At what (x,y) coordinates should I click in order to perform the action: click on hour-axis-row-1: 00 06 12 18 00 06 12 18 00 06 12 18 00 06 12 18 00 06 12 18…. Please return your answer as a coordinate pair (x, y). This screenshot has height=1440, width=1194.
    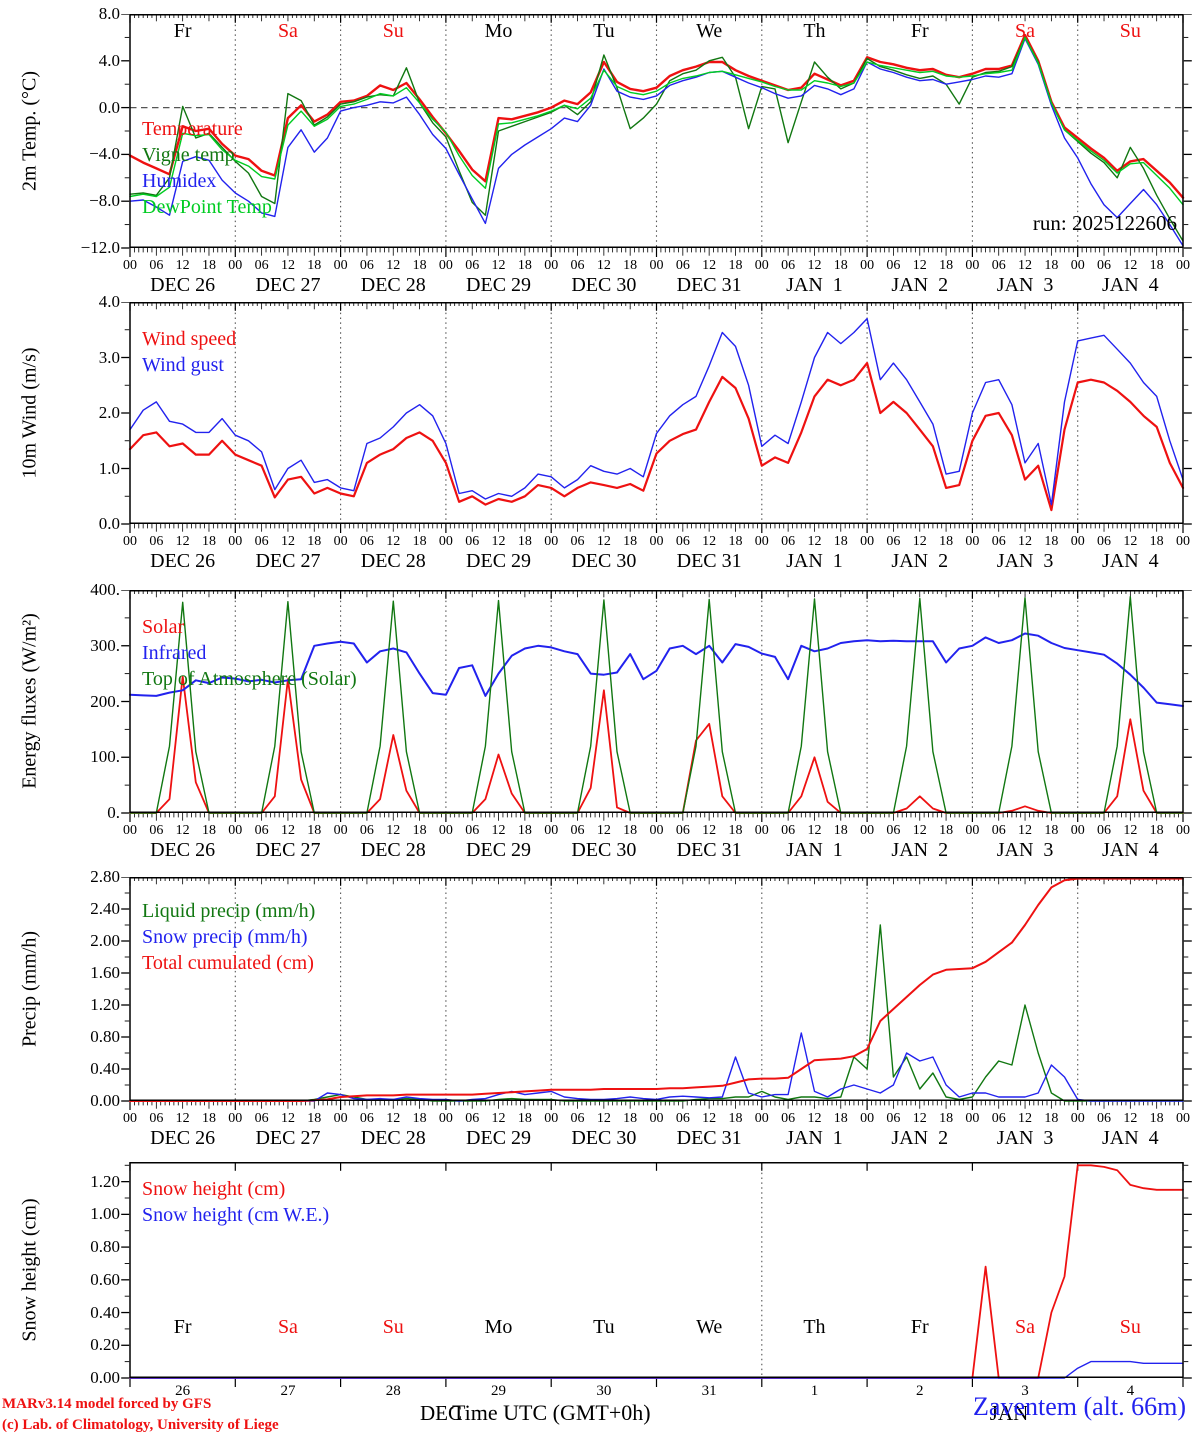
    Looking at the image, I should click on (656, 268).